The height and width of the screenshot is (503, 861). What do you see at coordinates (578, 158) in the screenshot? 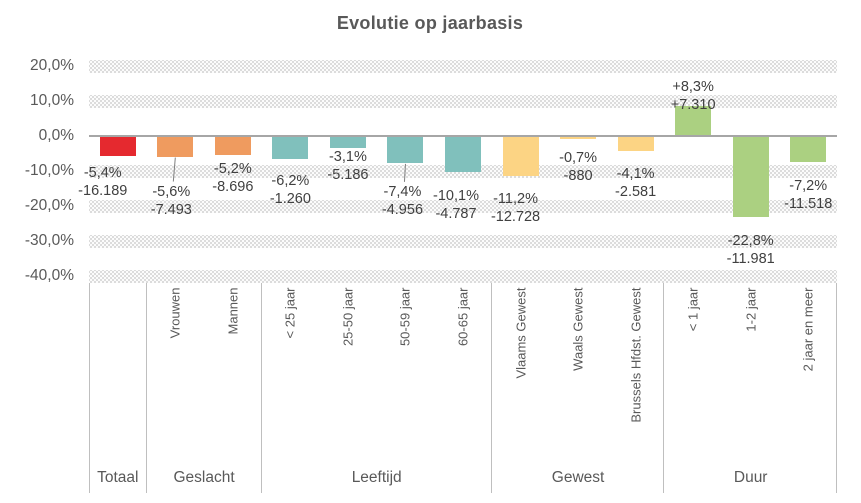
I see `value-label-percent: -0,7%` at bounding box center [578, 158].